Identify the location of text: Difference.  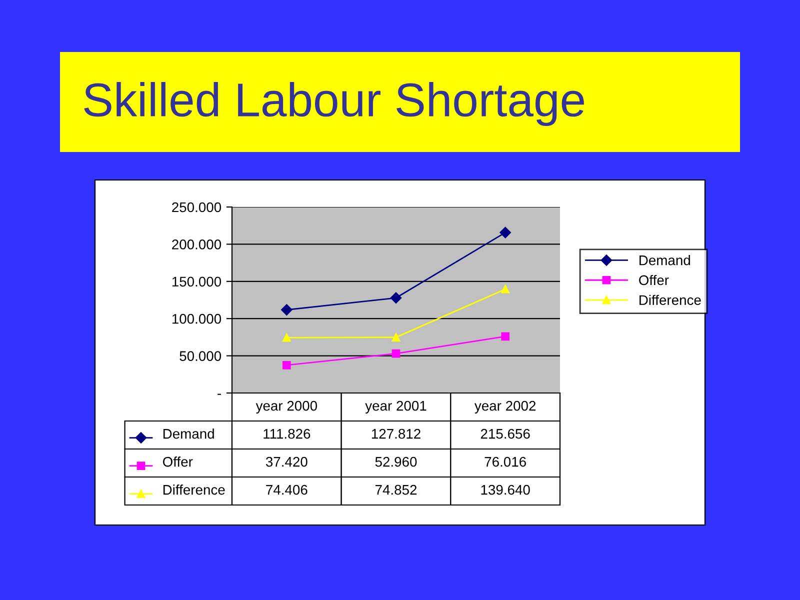
(194, 489).